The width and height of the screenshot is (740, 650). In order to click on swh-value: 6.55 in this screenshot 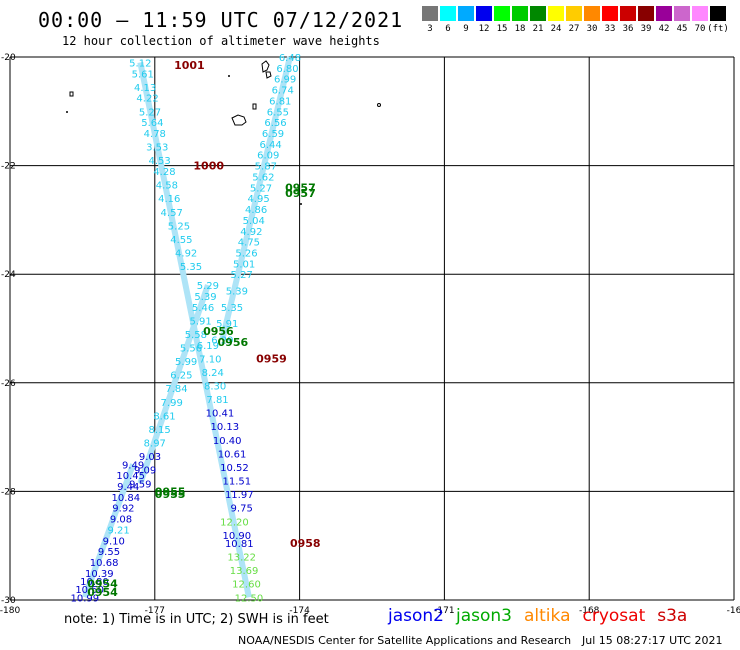, I will do `click(278, 112)`.